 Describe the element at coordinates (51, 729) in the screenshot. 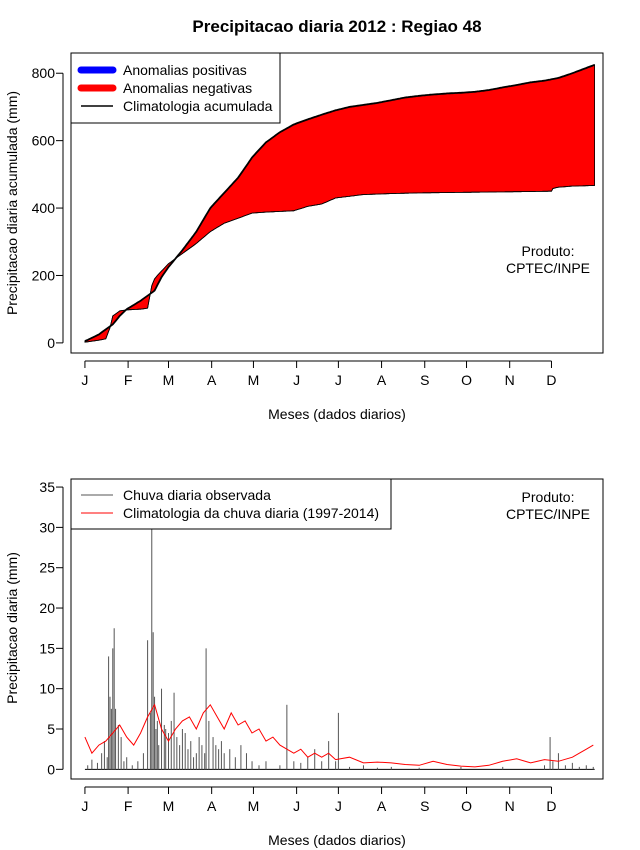

I see `daily-y-tick-label-1: 5` at that location.